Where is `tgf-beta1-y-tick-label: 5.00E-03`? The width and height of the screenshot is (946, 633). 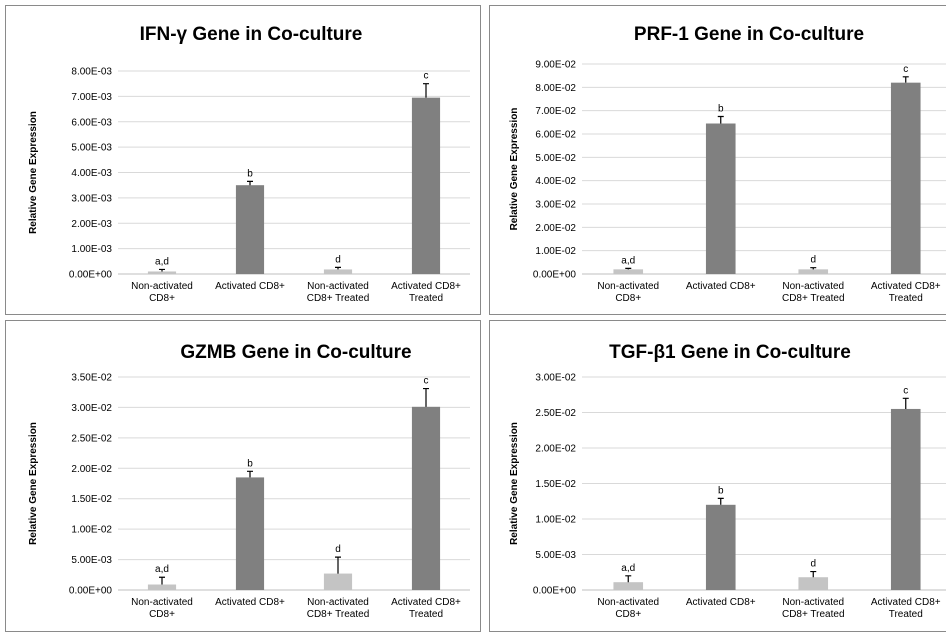 tgf-beta1-y-tick-label: 5.00E-03 is located at coordinates (555, 555).